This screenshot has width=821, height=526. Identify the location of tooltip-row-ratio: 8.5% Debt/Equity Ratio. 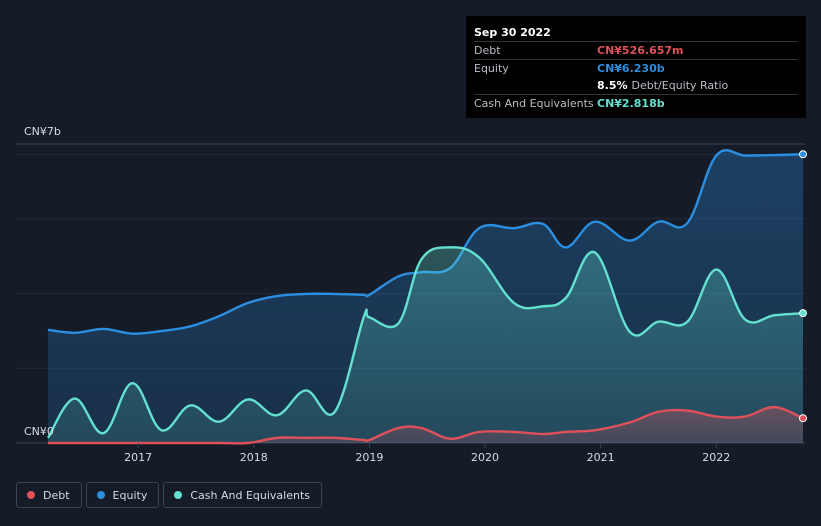
(636, 85).